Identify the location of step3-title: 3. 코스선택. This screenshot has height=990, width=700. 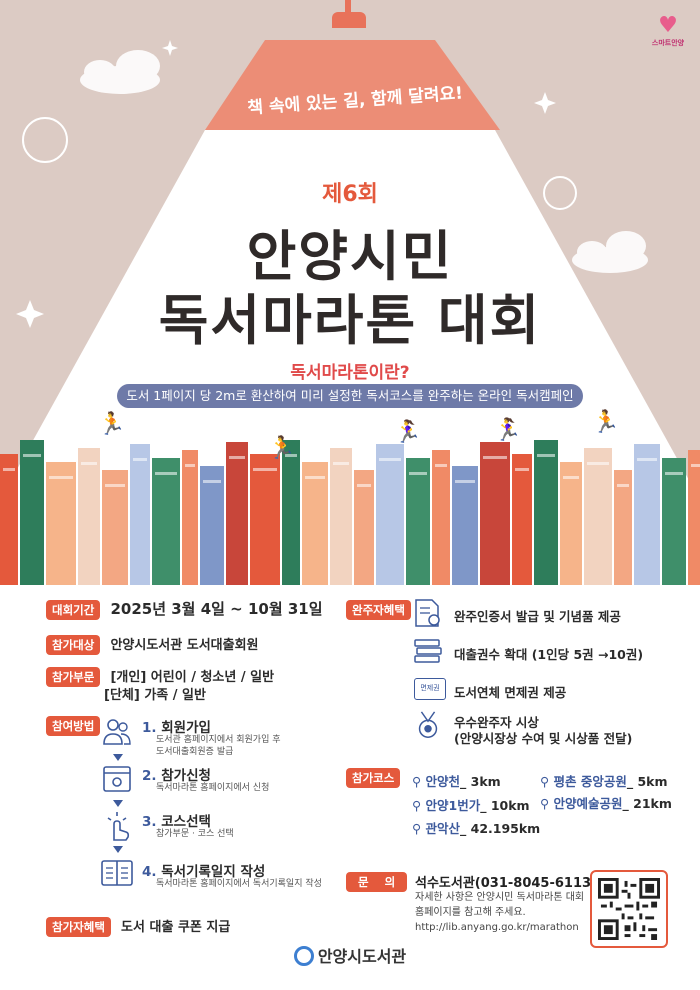
(176, 820).